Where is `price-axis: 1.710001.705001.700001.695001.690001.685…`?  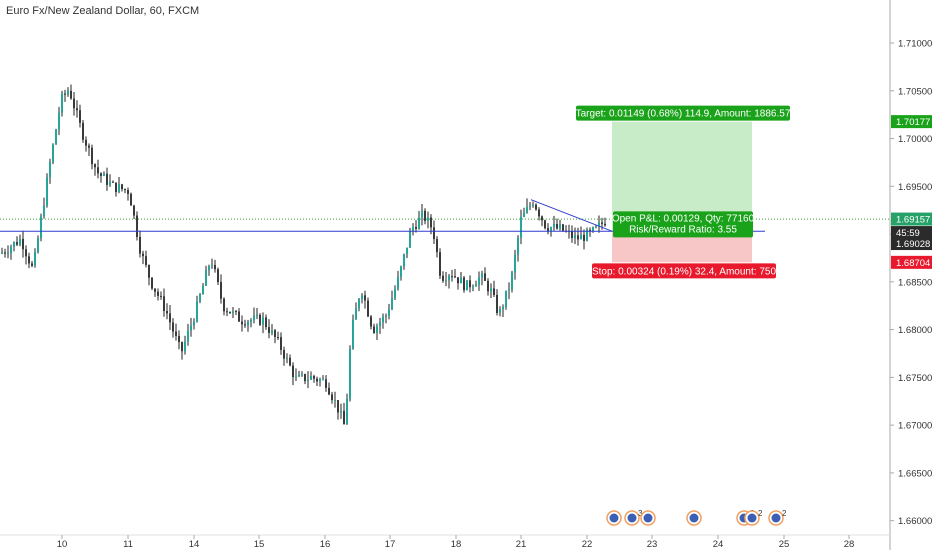
price-axis: 1.710001.705001.700001.695001.690001.685… is located at coordinates (911, 282).